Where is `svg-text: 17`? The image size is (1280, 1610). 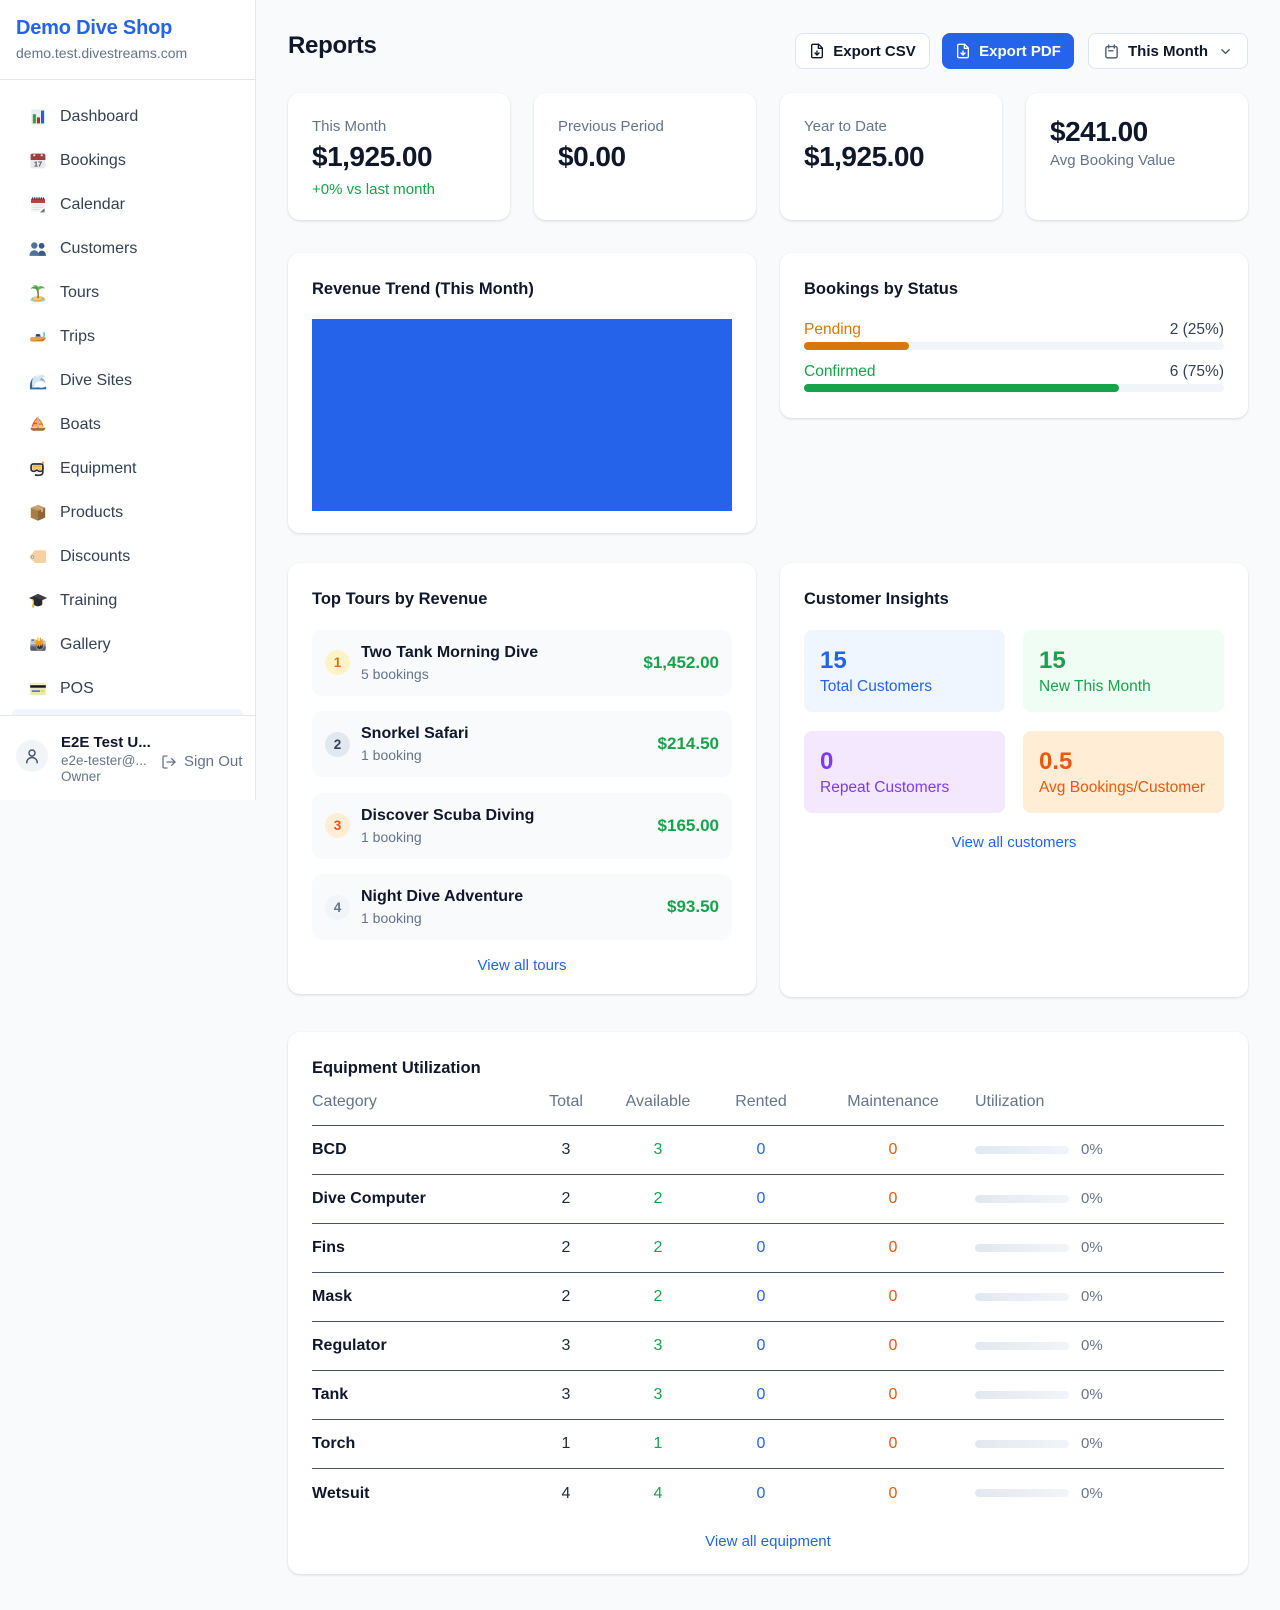
svg-text: 17 is located at coordinates (38, 163).